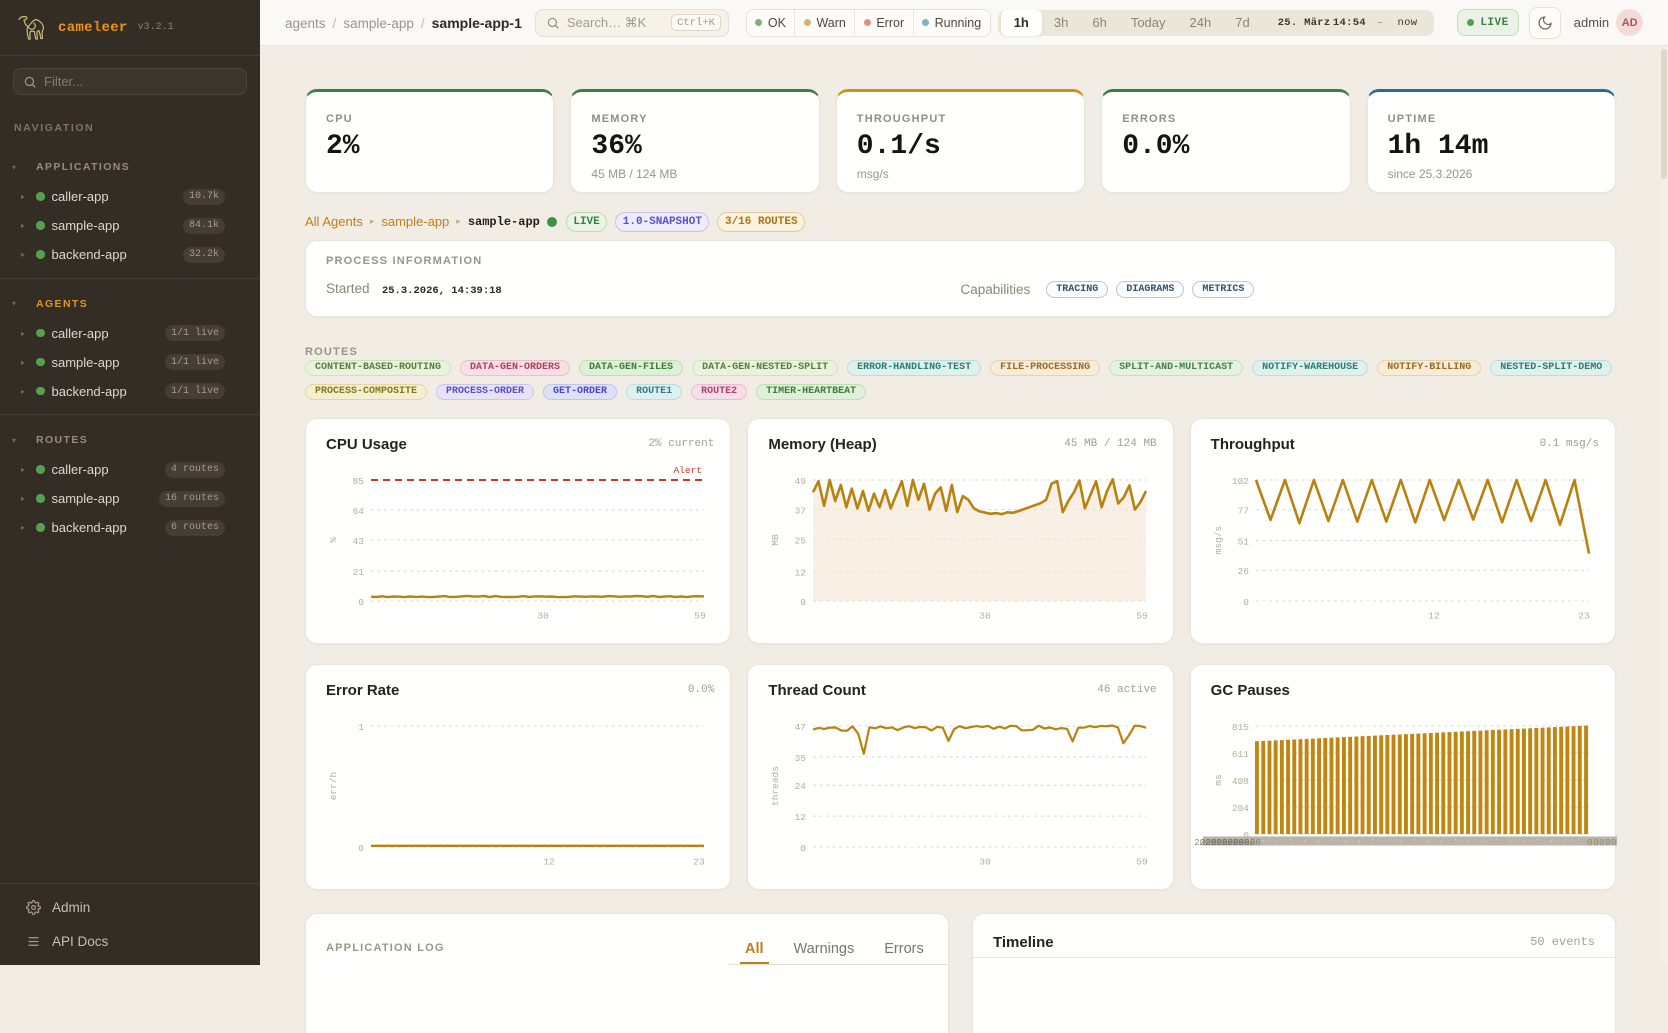  Describe the element at coordinates (800, 510) in the screenshot. I see `svg-text: 37` at that location.